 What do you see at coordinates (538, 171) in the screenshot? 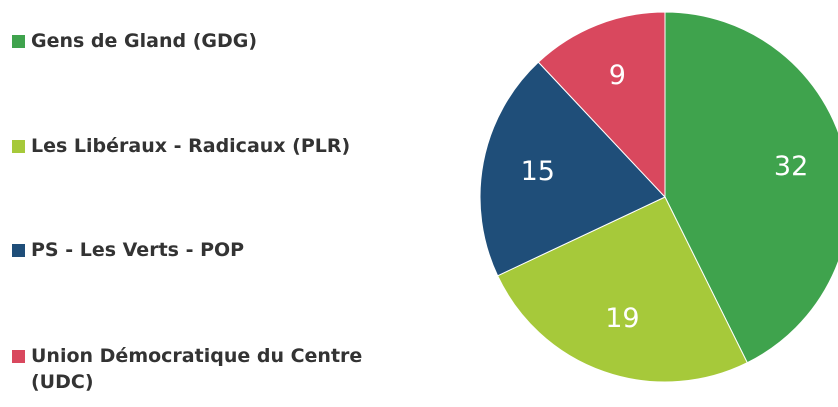
I see `data-label: 15` at bounding box center [538, 171].